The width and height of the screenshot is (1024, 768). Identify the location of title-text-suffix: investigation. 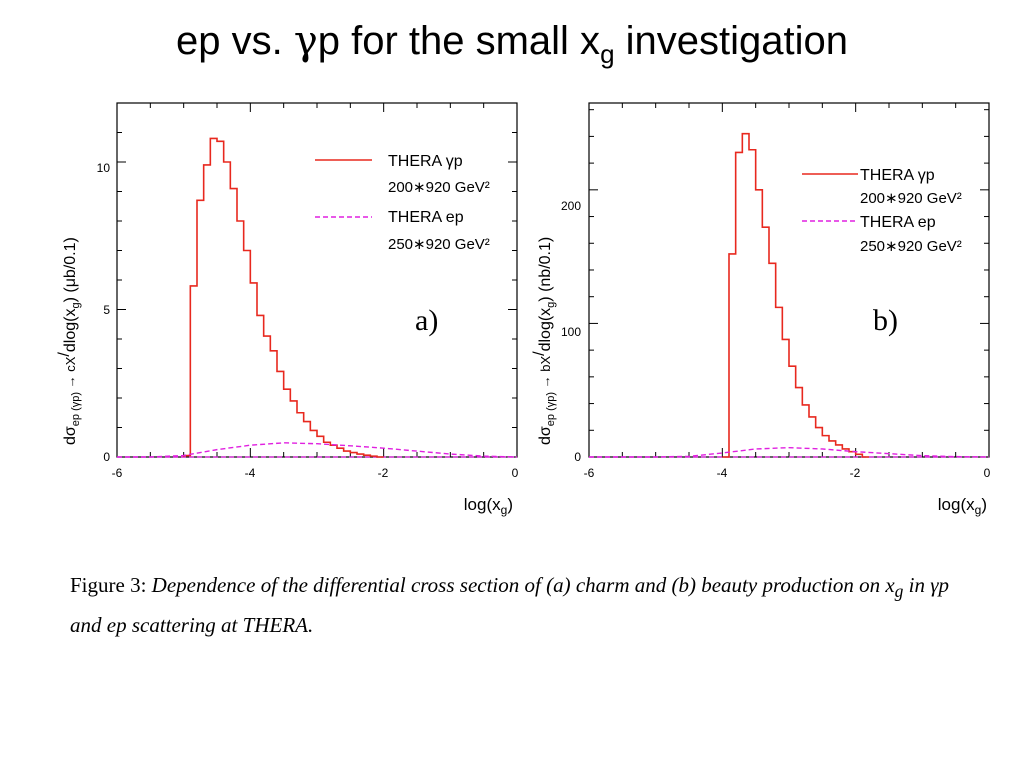
(731, 41).